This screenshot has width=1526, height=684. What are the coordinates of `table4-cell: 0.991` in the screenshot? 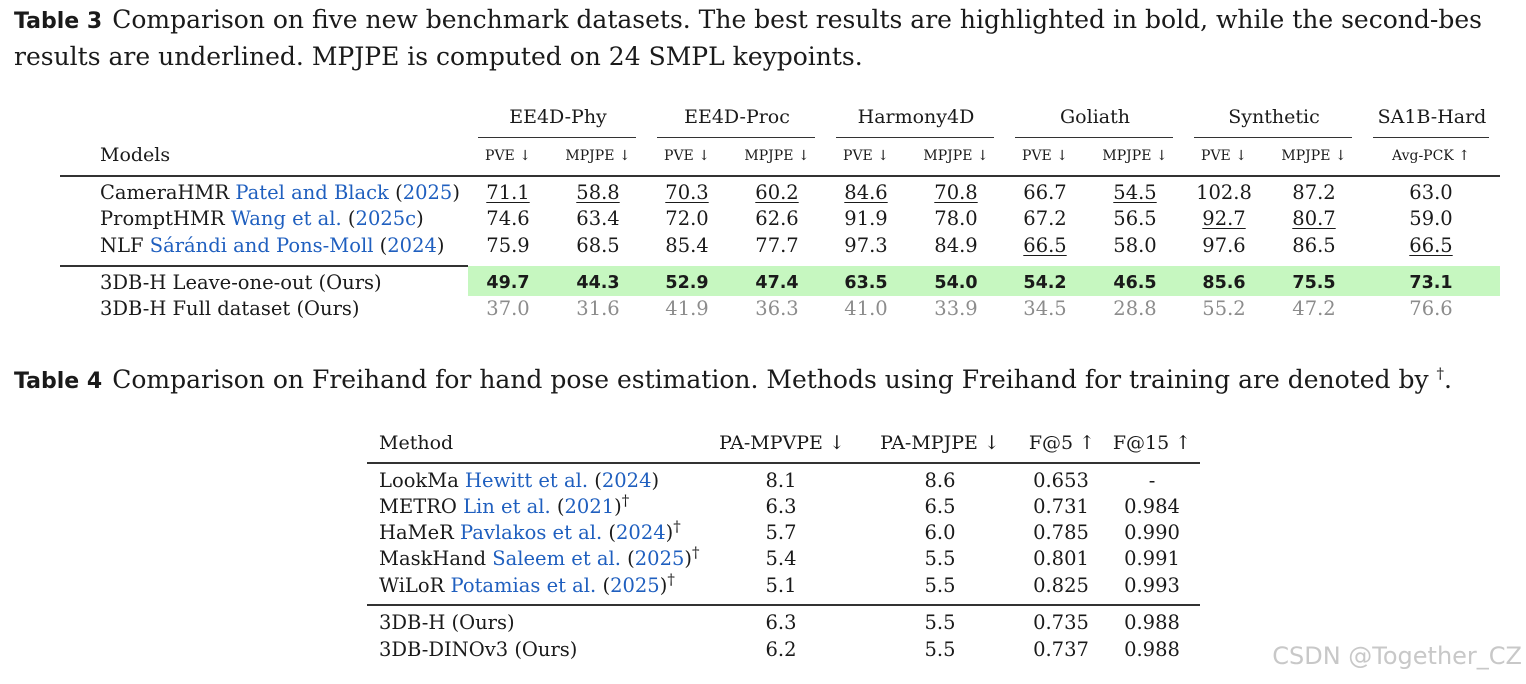 It's located at (1152, 558).